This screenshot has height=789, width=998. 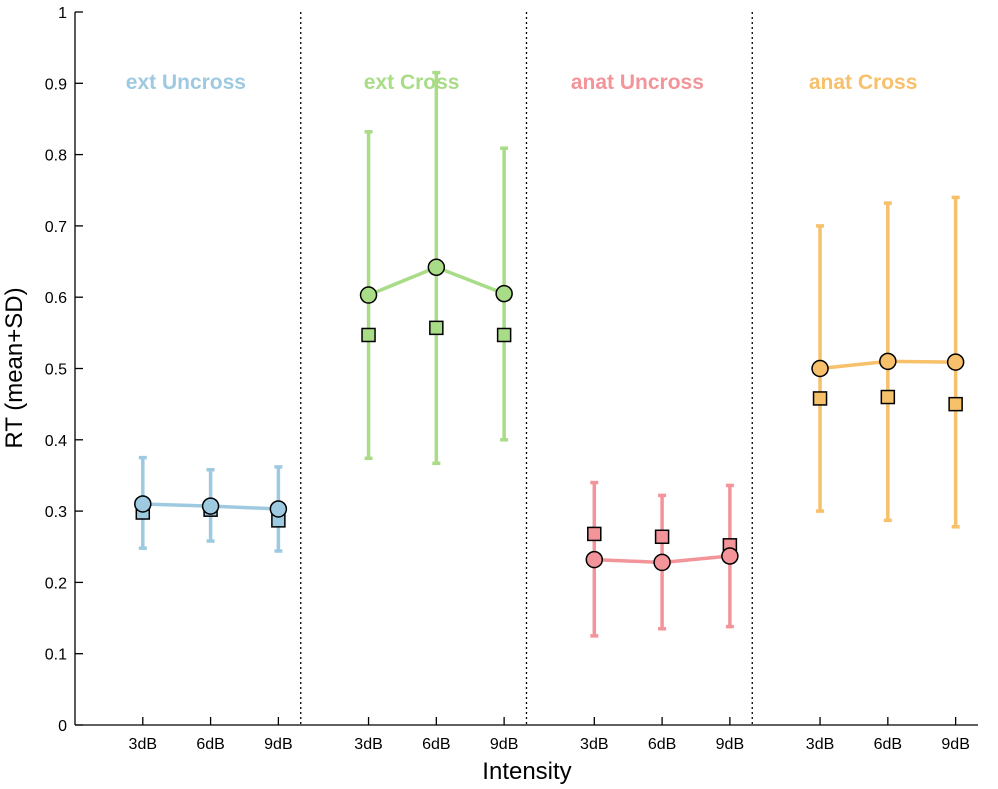 I want to click on y-tick-label: 0.8, so click(x=56, y=156).